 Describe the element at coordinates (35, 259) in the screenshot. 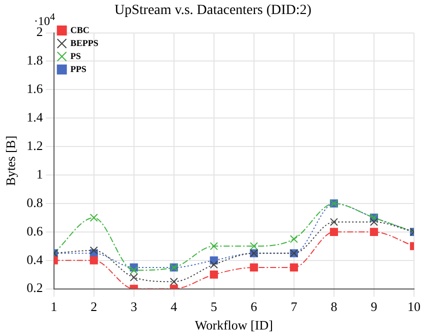

I see `y-tick-label: 0.4` at that location.